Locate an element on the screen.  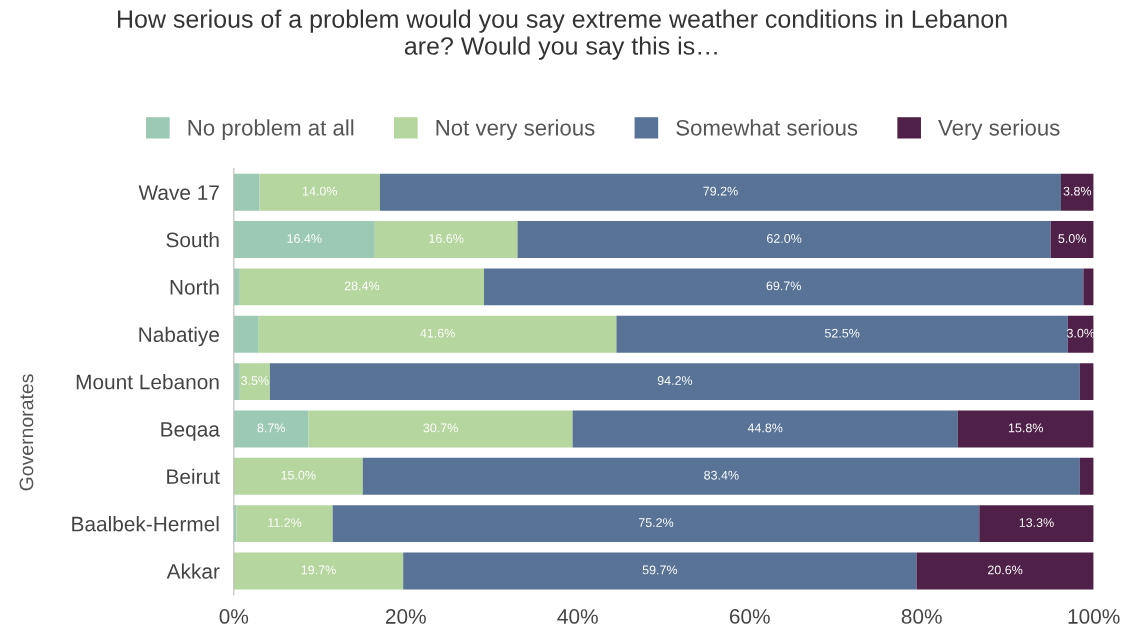
data-label: 19.7% is located at coordinates (318, 570).